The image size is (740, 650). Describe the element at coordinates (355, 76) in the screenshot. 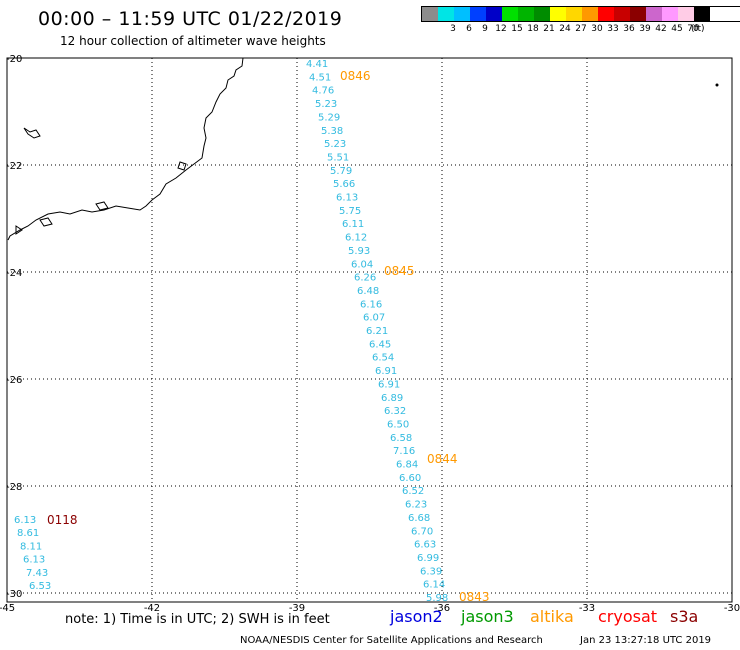

I see `pass-time-label: 0846` at that location.